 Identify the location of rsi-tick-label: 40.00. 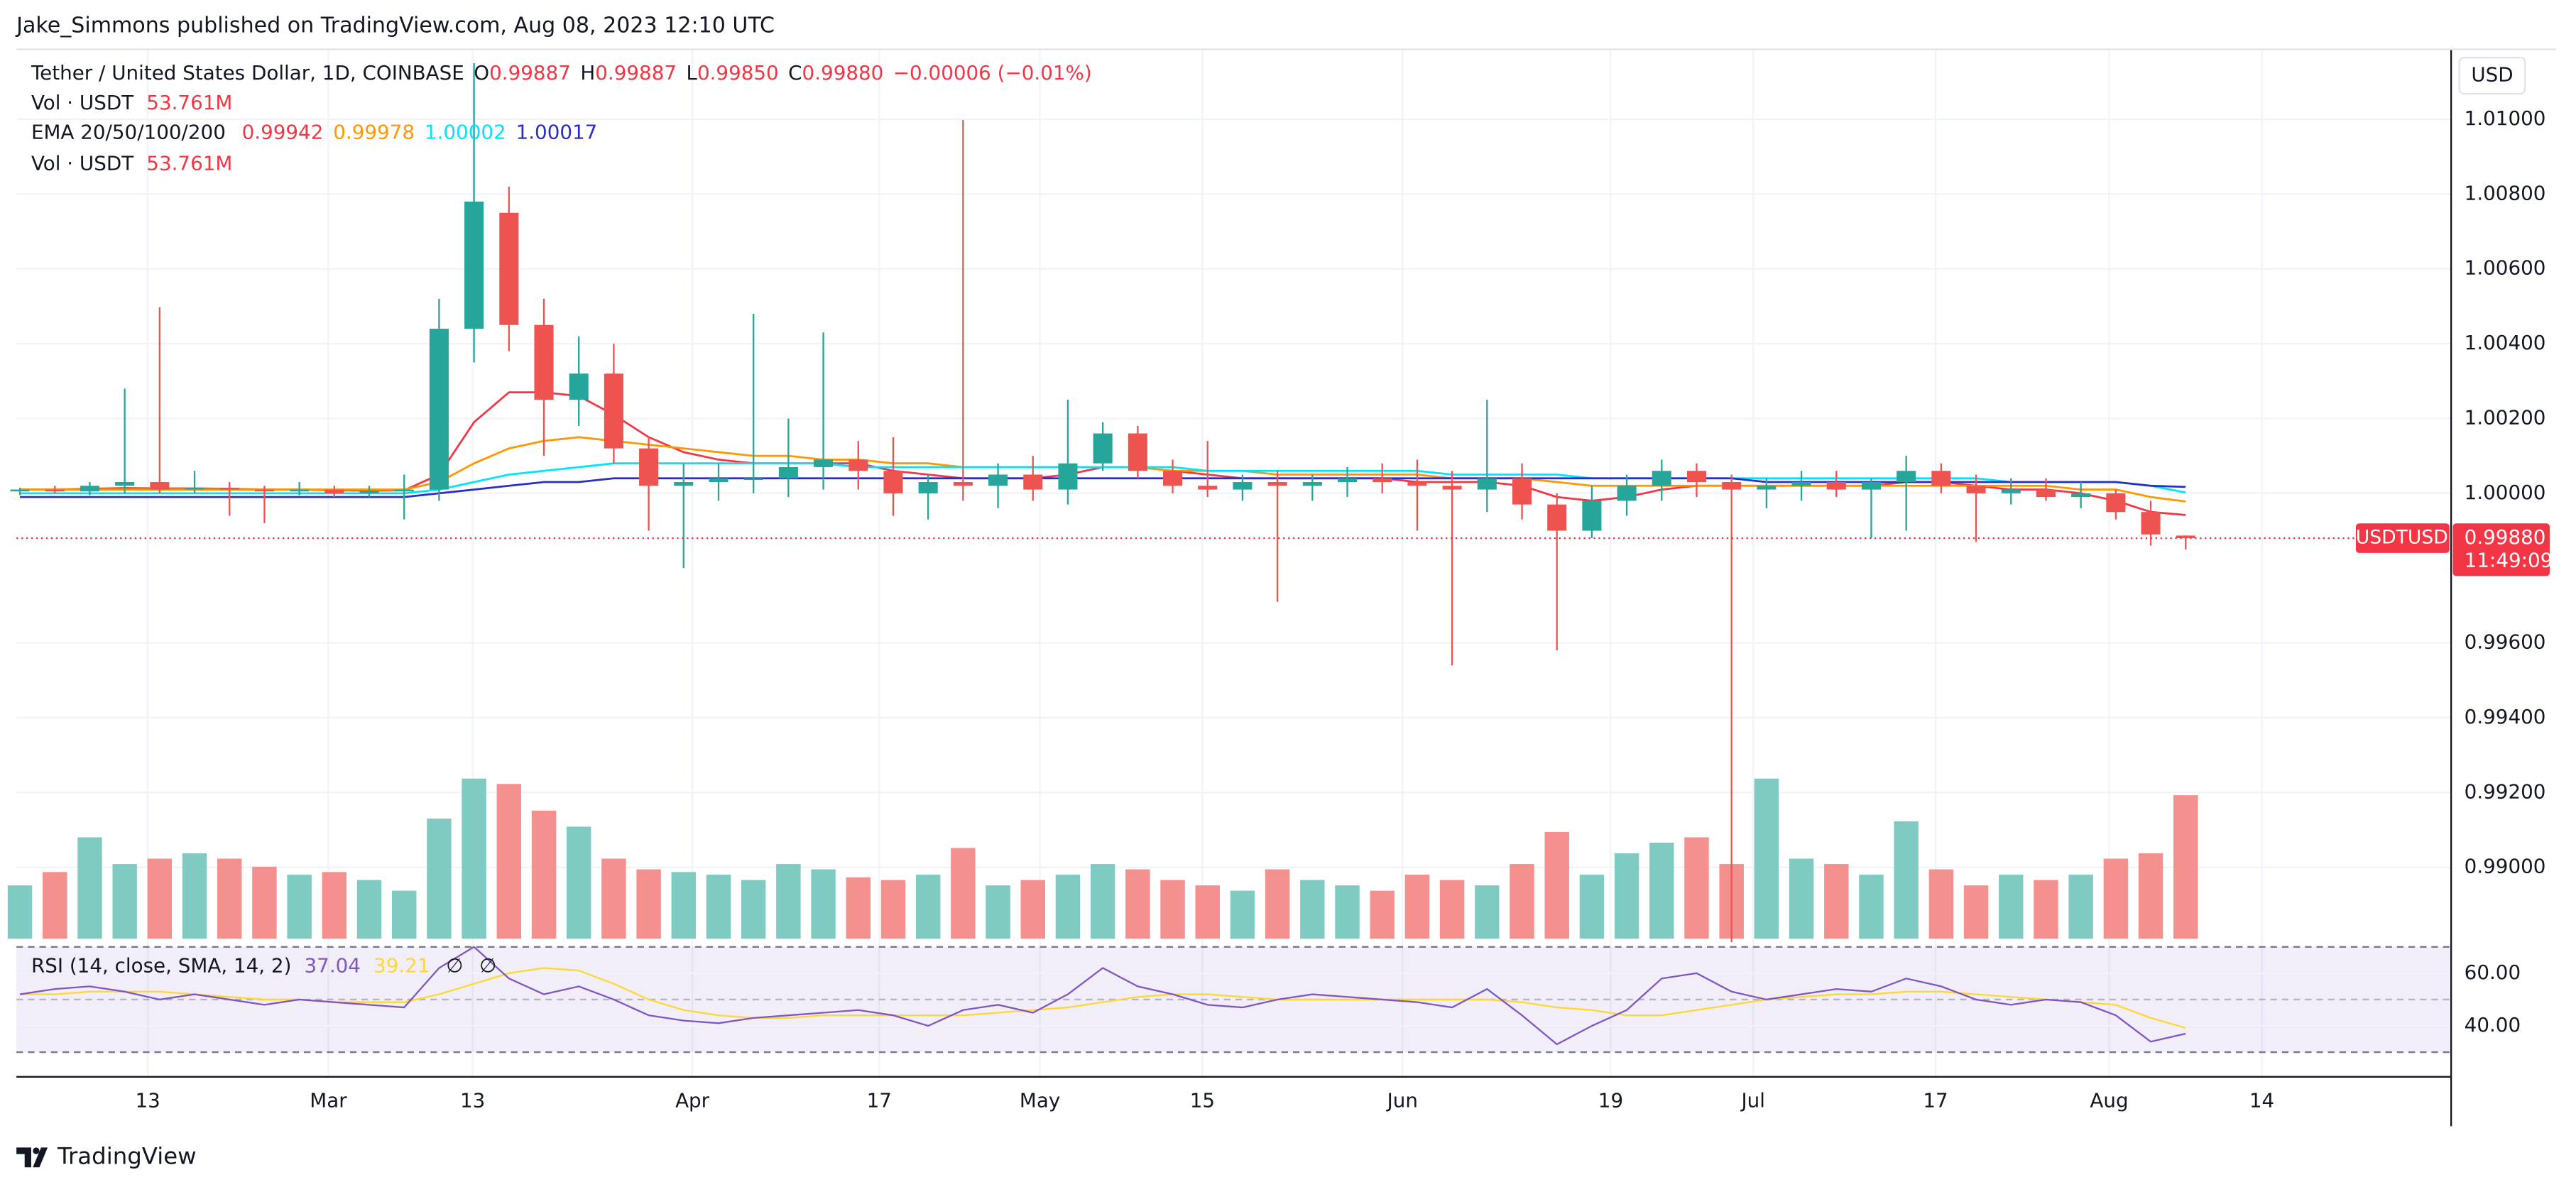
(2493, 1024).